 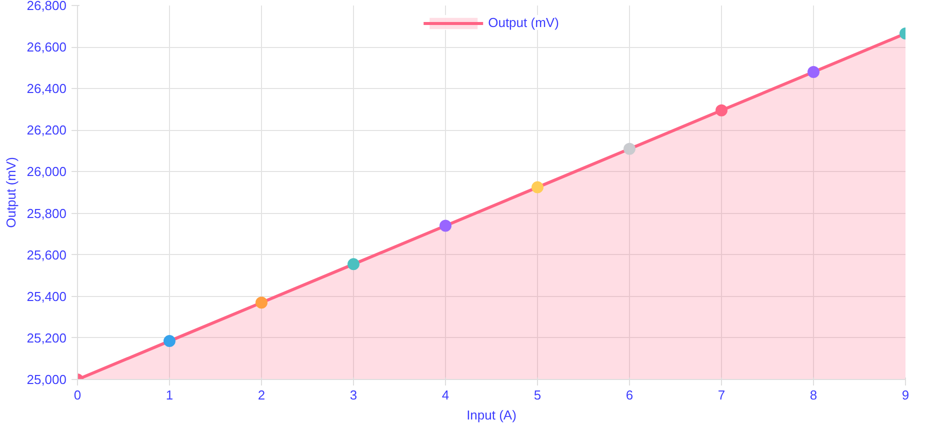 What do you see at coordinates (354, 395) in the screenshot?
I see `x-tick-label: 3` at bounding box center [354, 395].